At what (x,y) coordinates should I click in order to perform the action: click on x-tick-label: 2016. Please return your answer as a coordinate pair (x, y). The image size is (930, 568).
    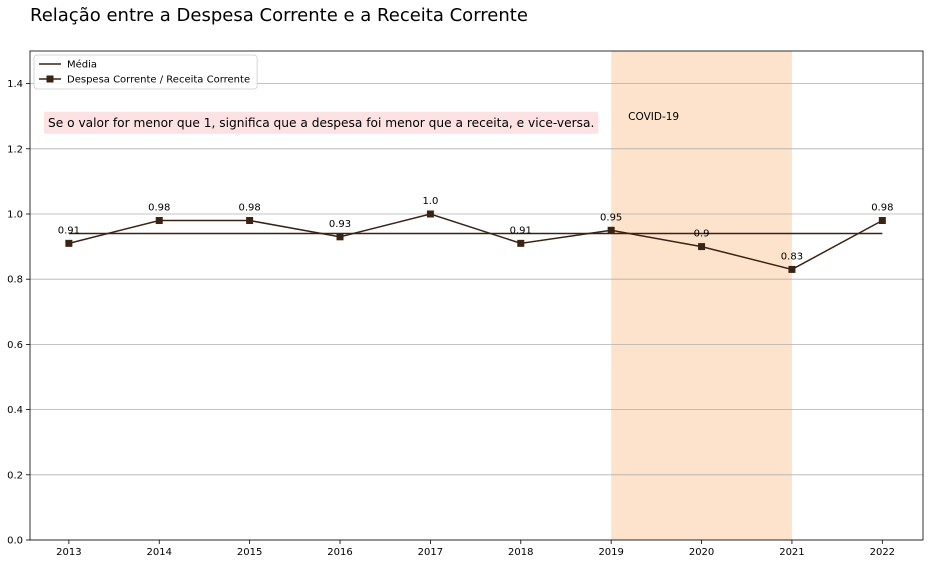
    Looking at the image, I should click on (339, 552).